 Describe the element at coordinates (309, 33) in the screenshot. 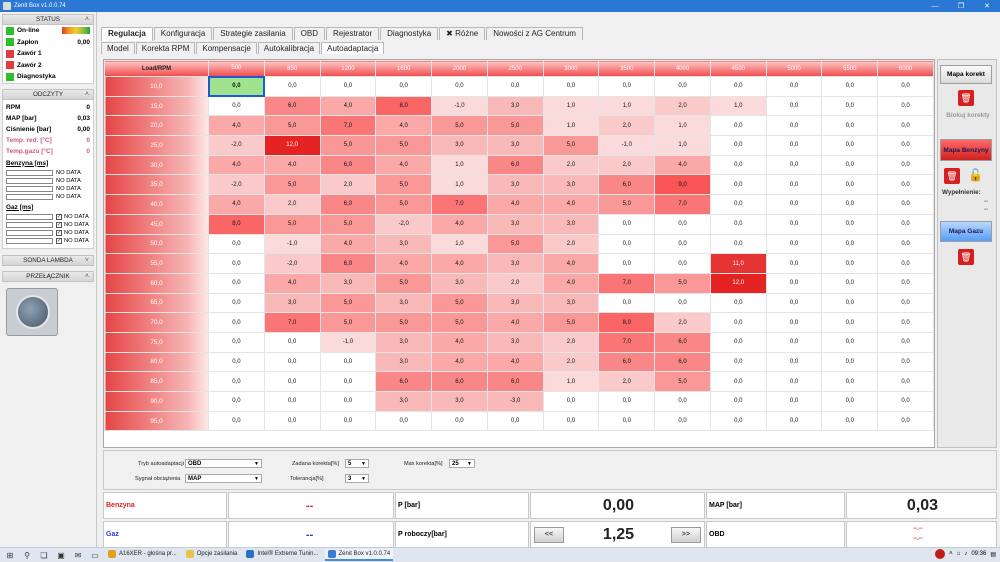

I see `tab-obd: OBD` at that location.